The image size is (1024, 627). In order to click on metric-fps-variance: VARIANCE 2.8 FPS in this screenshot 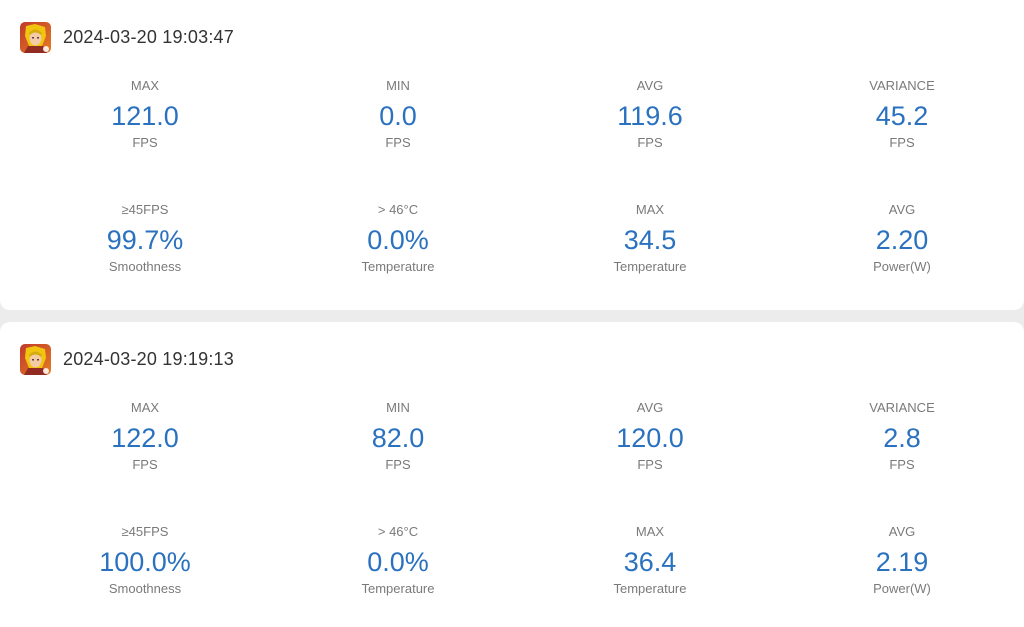, I will do `click(902, 436)`.